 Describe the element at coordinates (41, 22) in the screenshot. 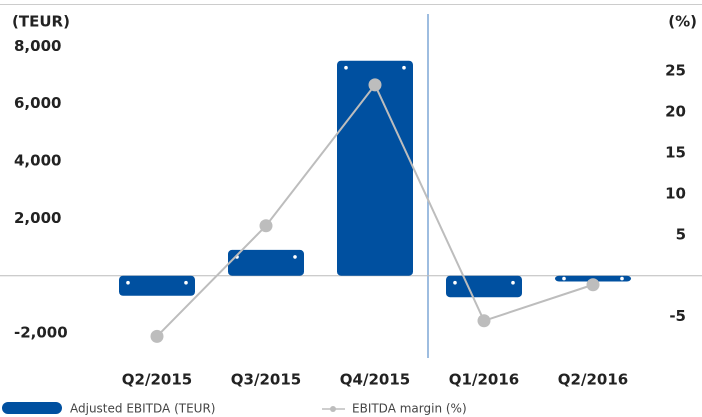

I see `y-axis-title: (TEUR)` at that location.